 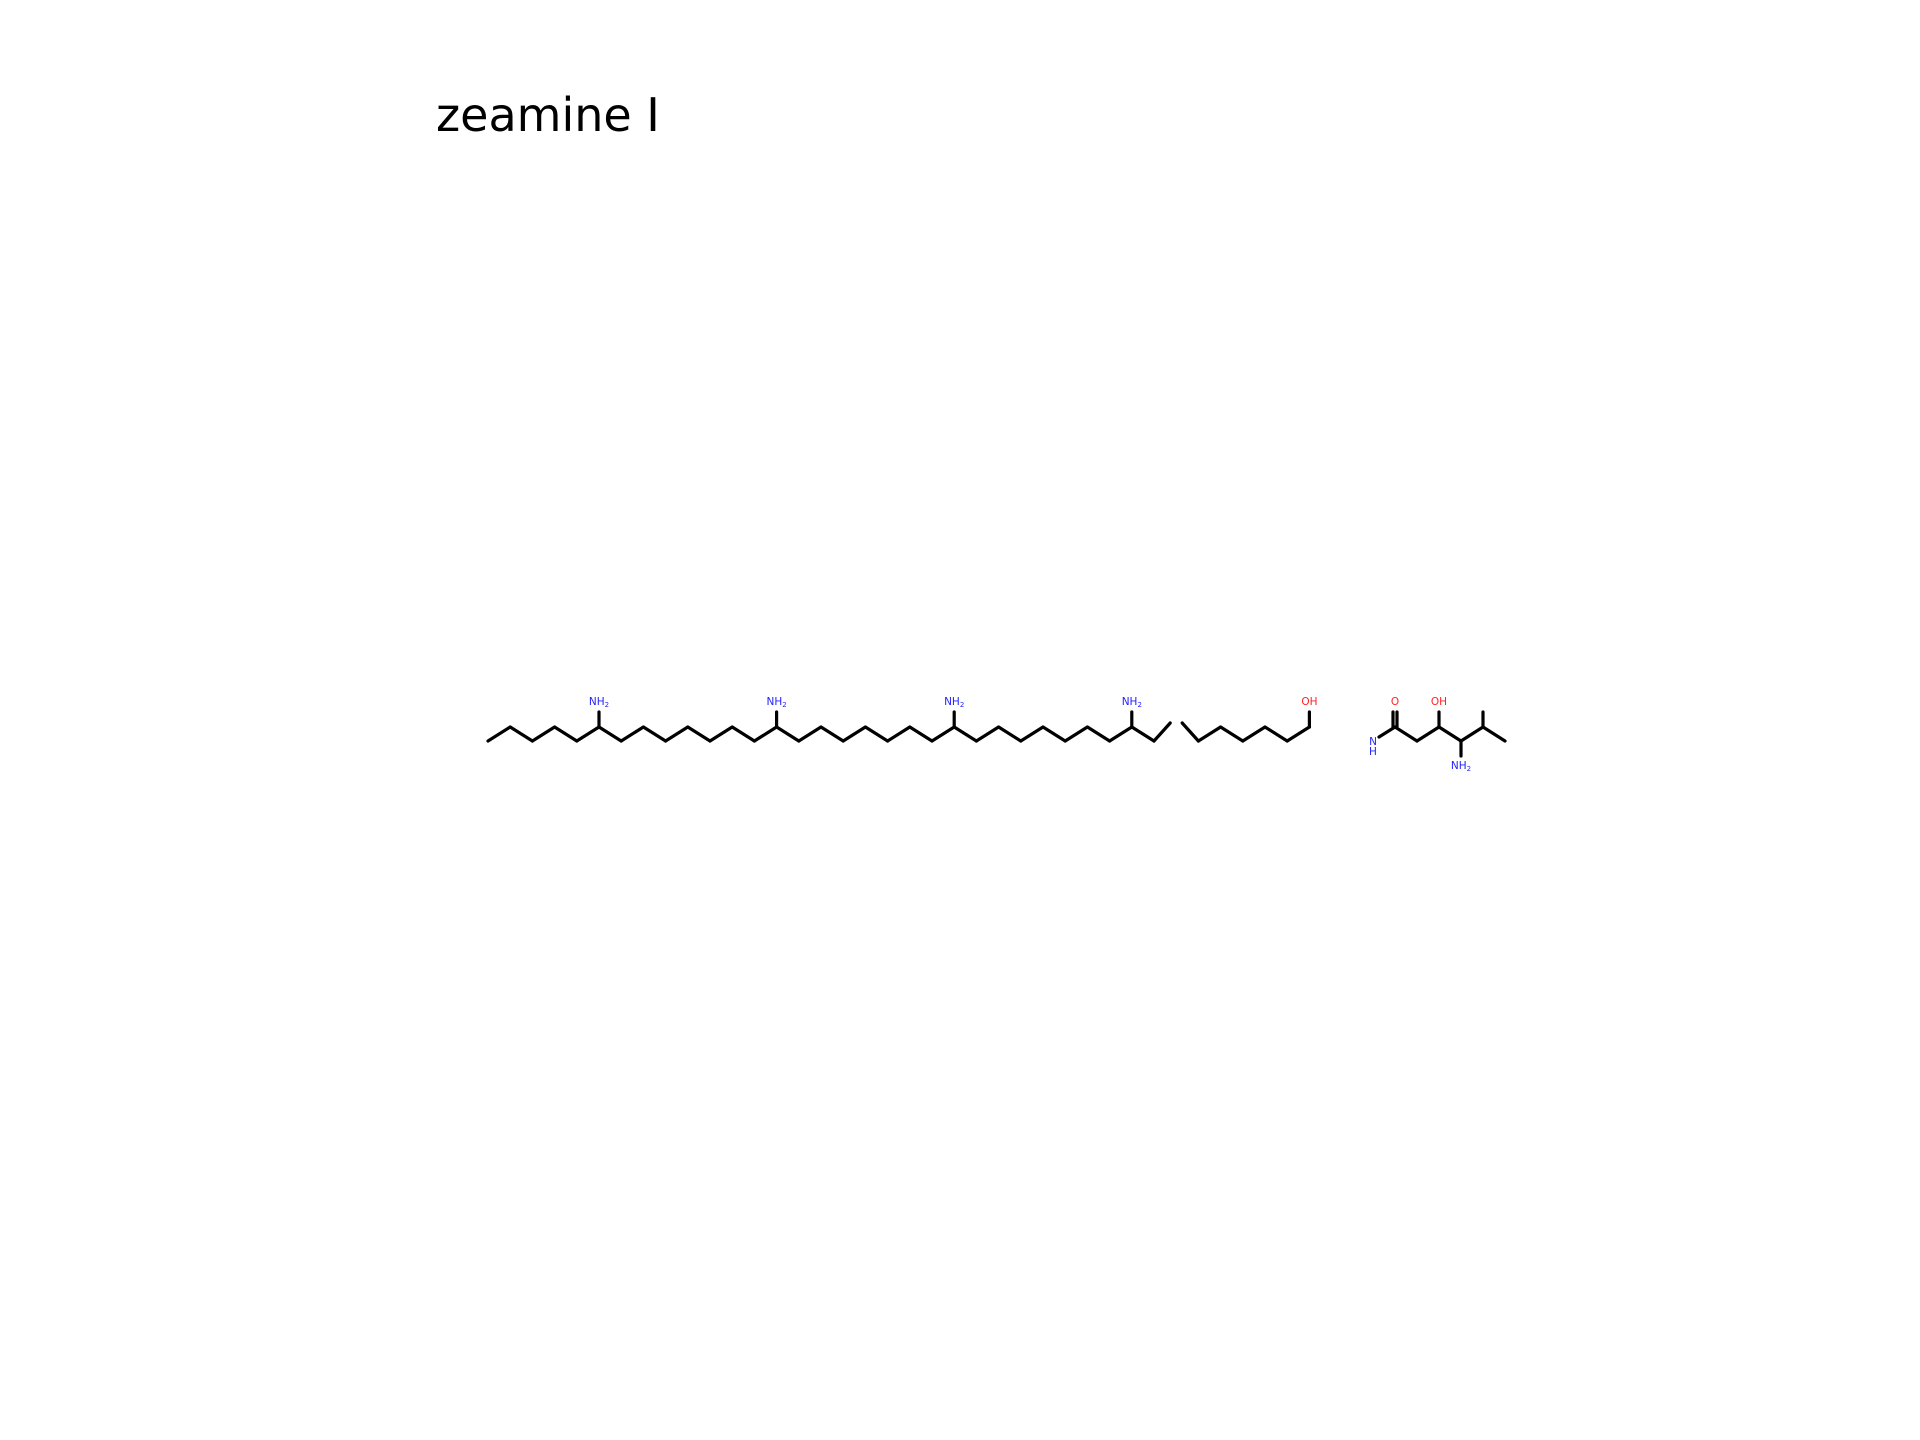 I want to click on molecule-bonds, so click(x=996, y=734).